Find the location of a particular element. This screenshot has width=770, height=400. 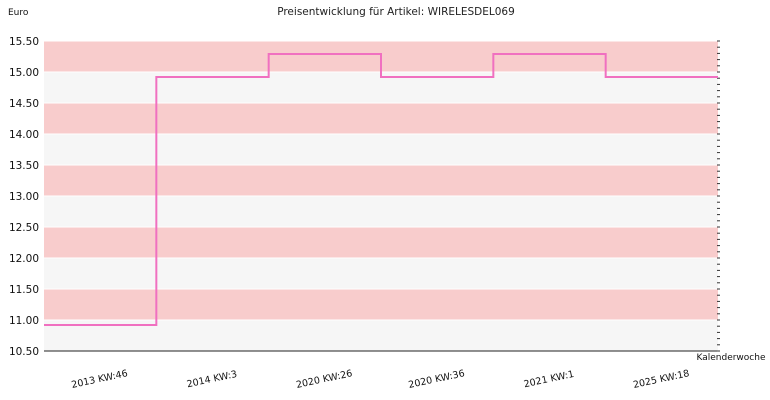

y-tick-label: 10.50 is located at coordinates (24, 352).